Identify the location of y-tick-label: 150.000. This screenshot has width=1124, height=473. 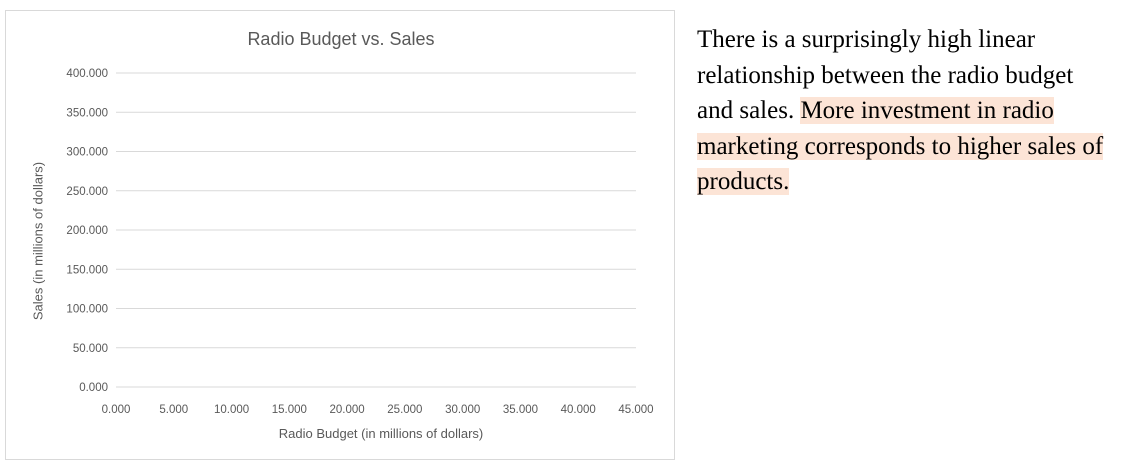
(87, 270).